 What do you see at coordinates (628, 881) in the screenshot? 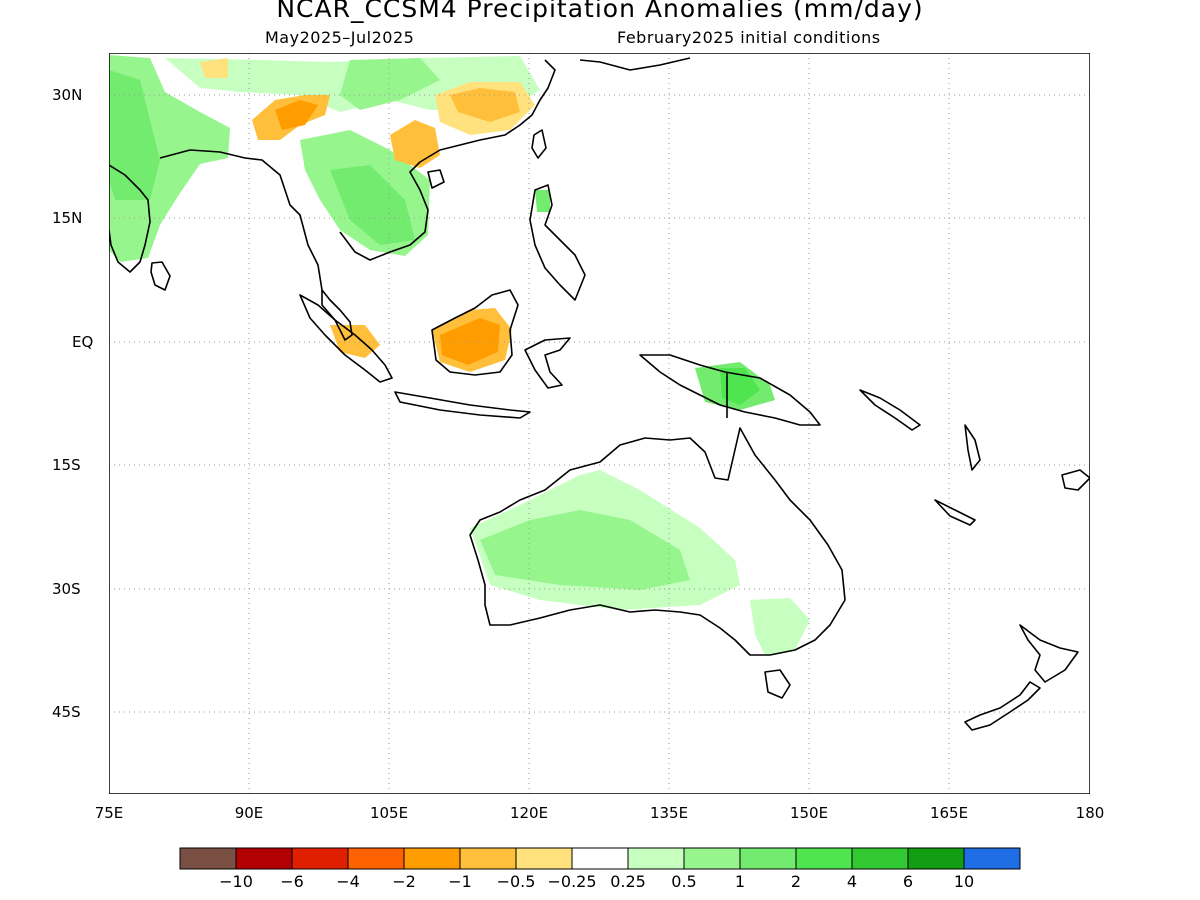
I see `colorbar-label: 0.25` at bounding box center [628, 881].